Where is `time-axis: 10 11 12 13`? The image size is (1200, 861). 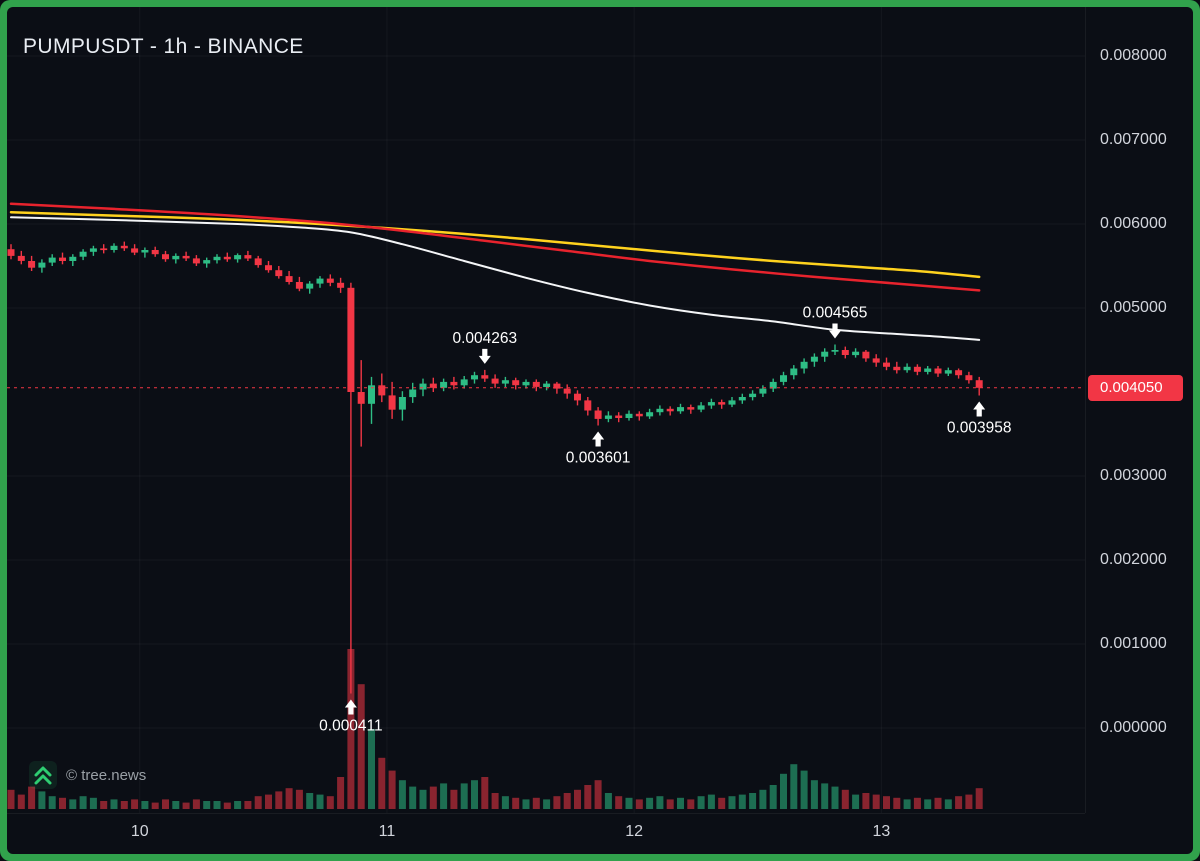 time-axis: 10 11 12 13 is located at coordinates (546, 833).